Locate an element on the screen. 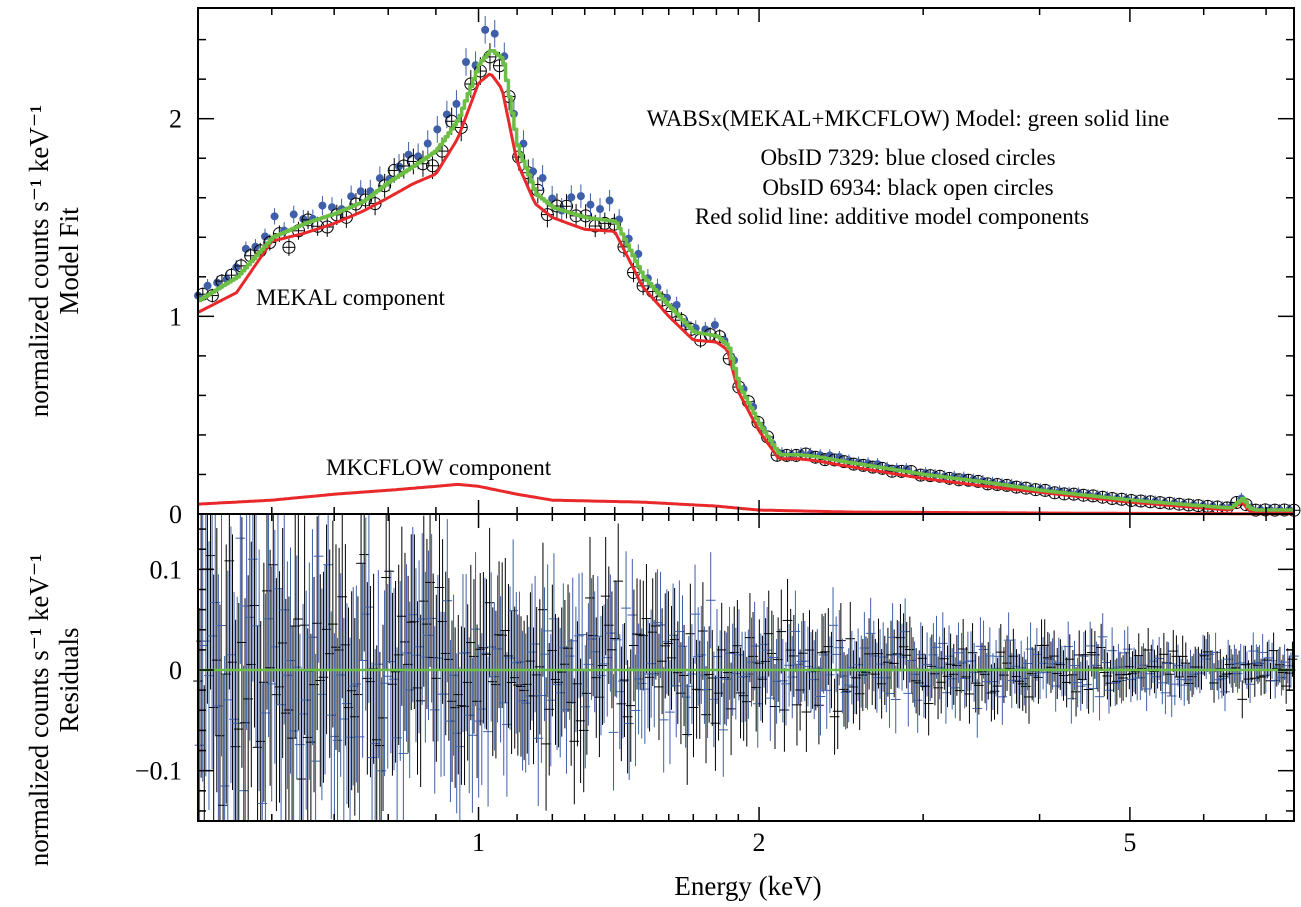  x-tick-label: 2 is located at coordinates (759, 842).